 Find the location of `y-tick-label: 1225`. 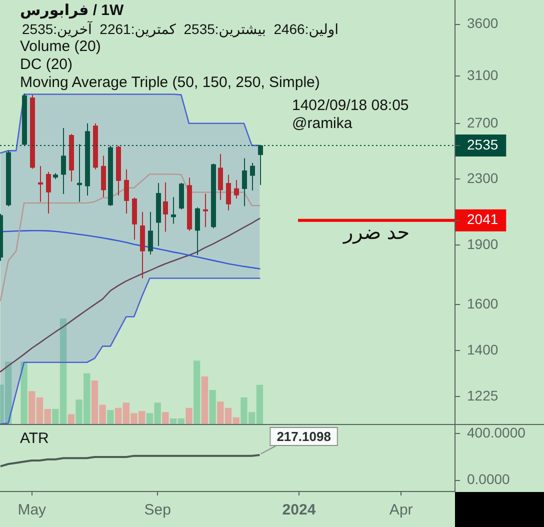

y-tick-label: 1225 is located at coordinates (482, 396).